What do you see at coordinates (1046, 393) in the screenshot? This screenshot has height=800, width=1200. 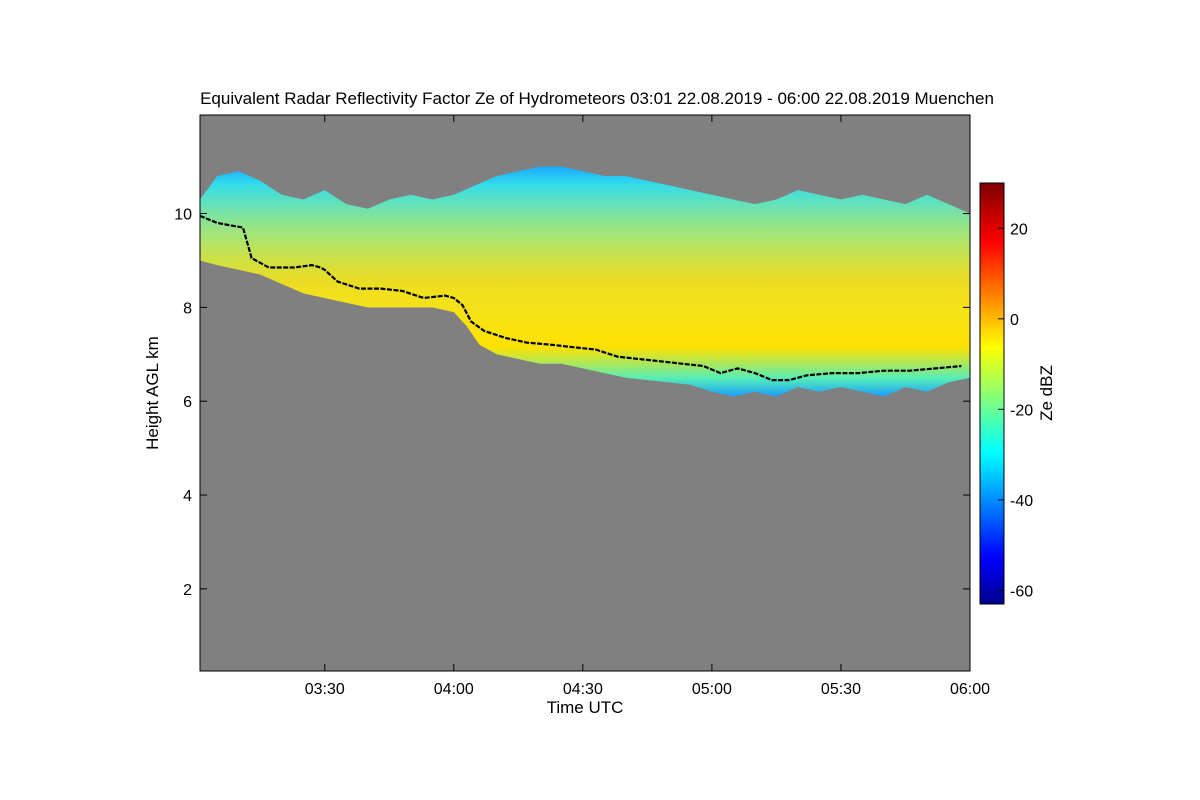 I see `colorbar-label: Ze dBZ` at bounding box center [1046, 393].